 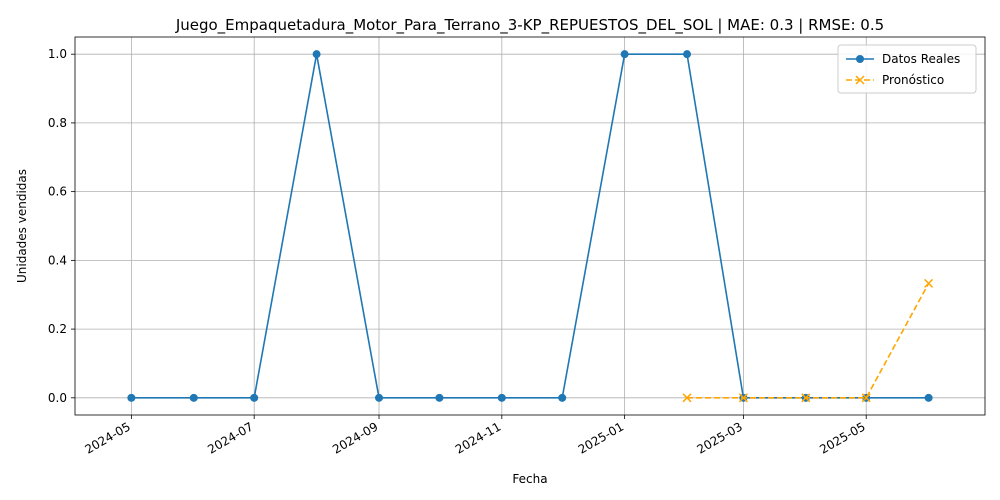 I want to click on x-tick-label: 2025-03, so click(x=719, y=437).